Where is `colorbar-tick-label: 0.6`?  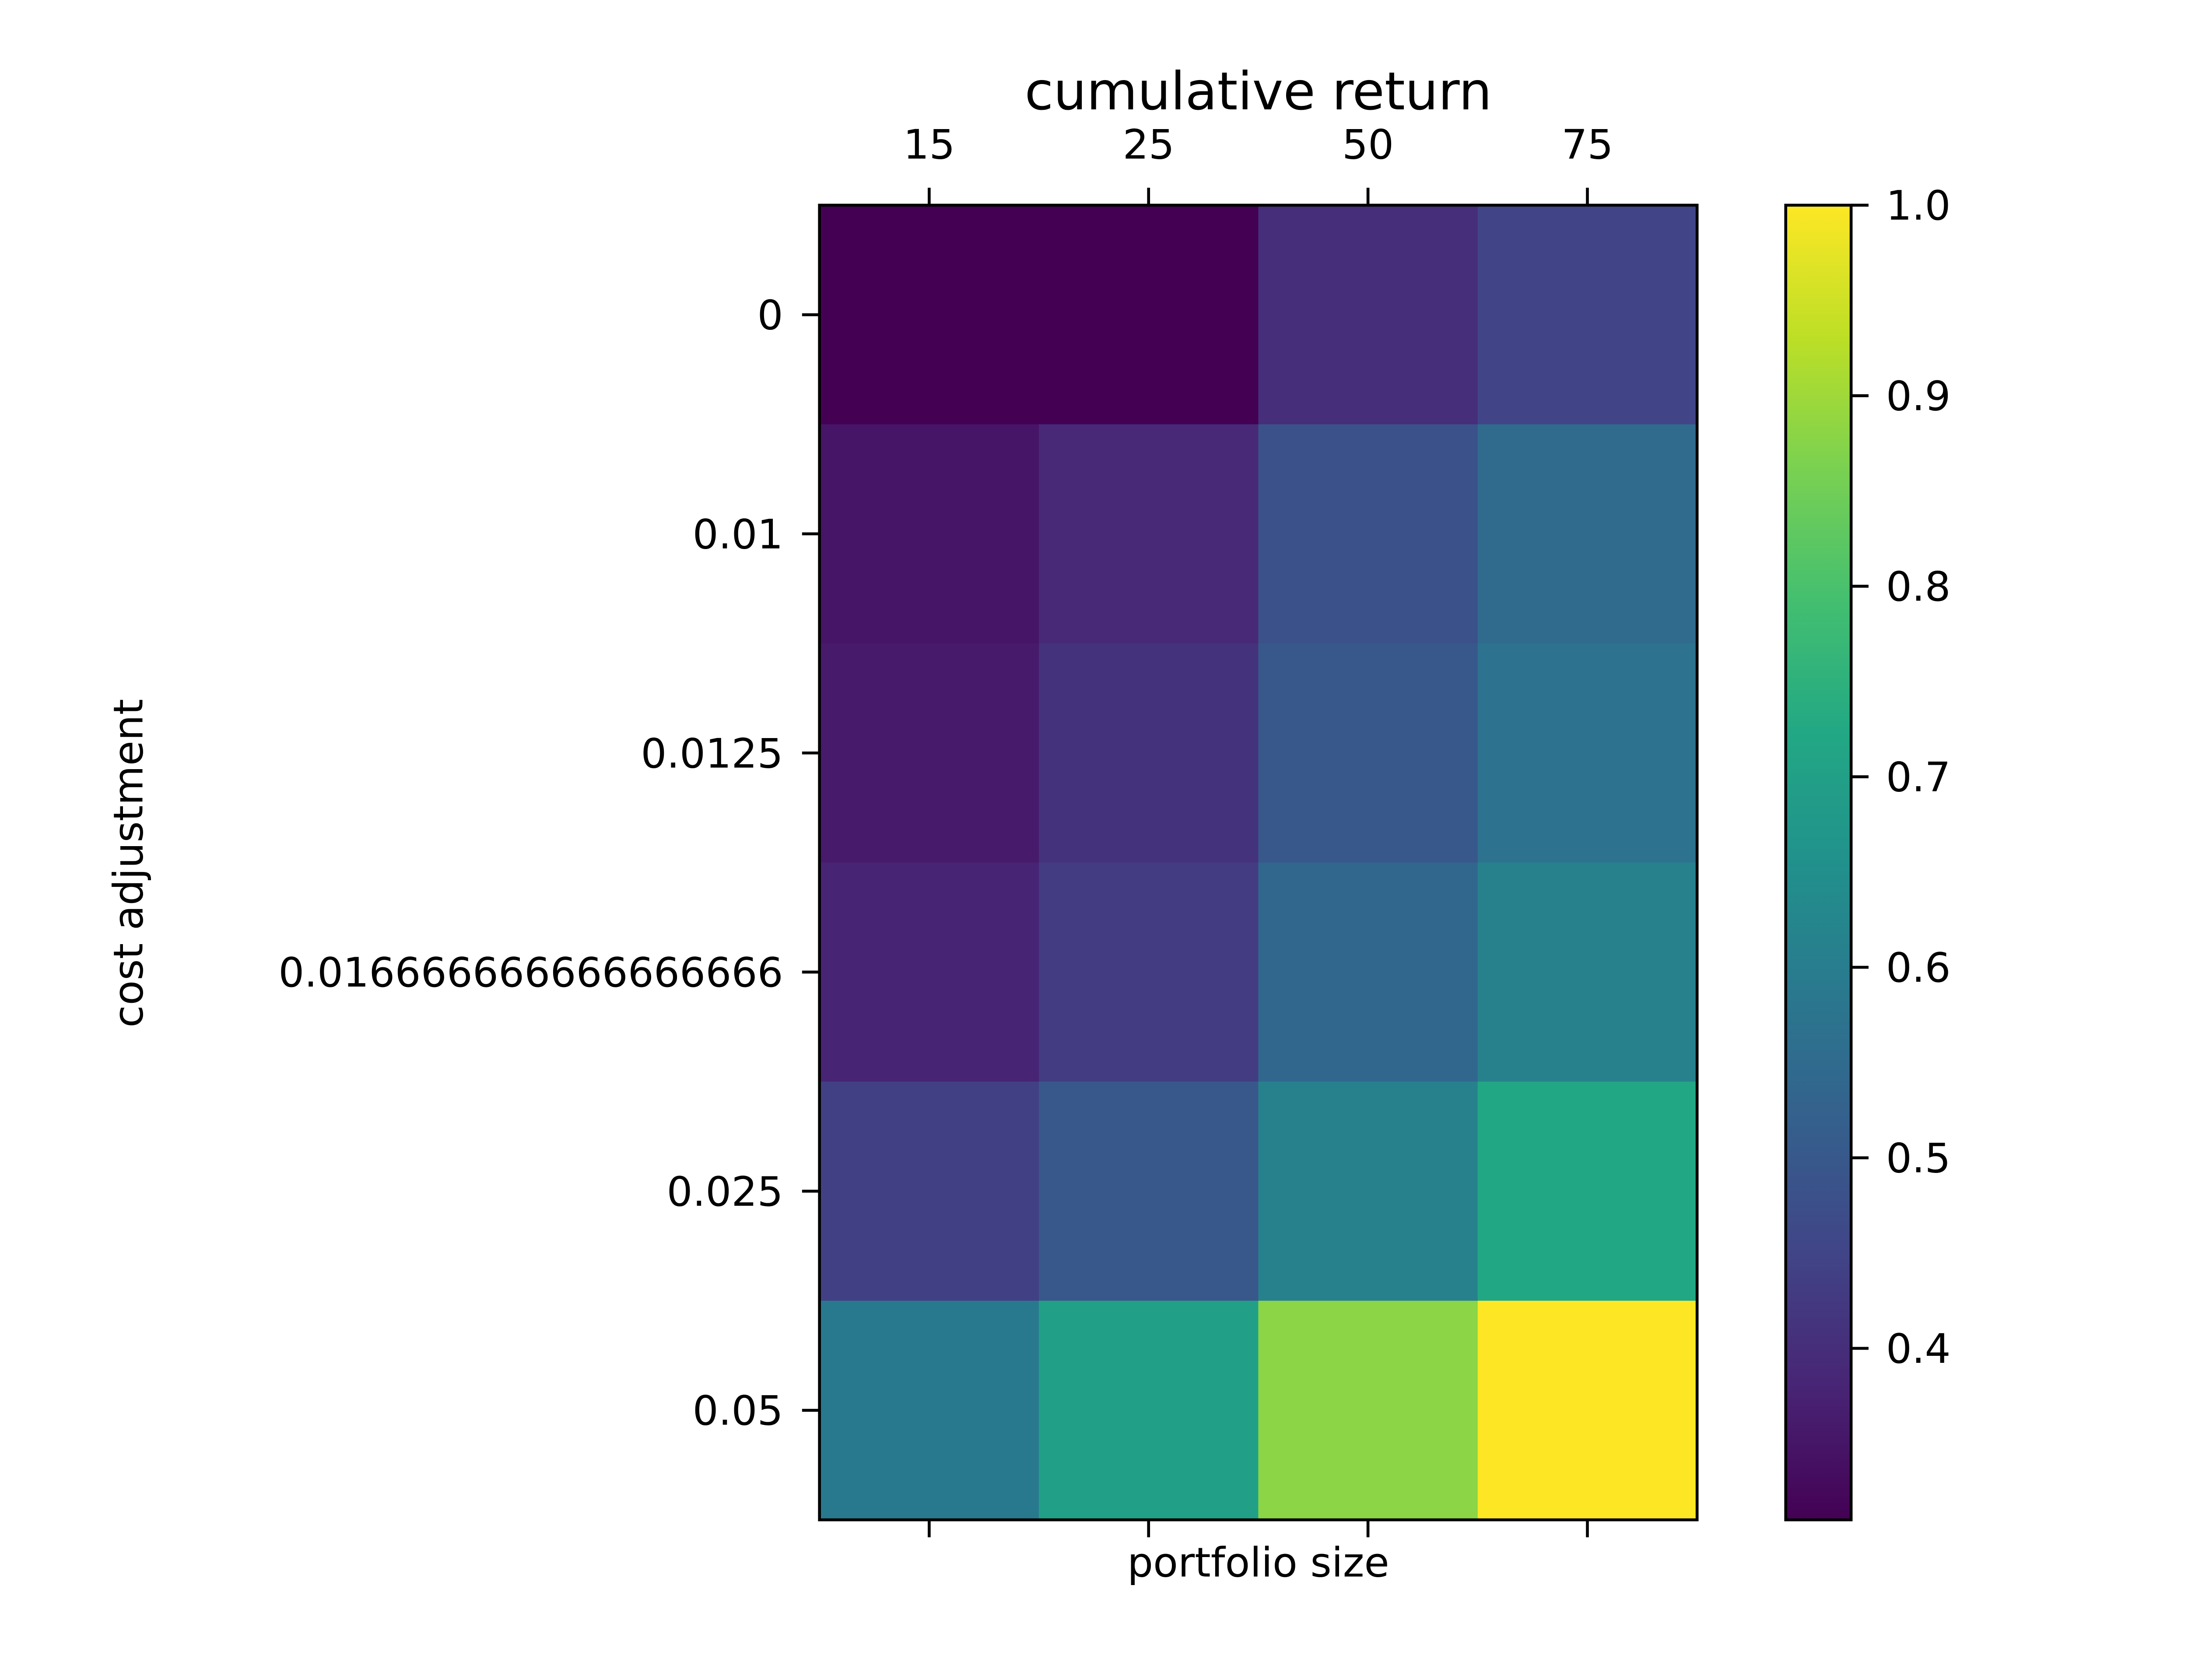 colorbar-tick-label: 0.6 is located at coordinates (1919, 967).